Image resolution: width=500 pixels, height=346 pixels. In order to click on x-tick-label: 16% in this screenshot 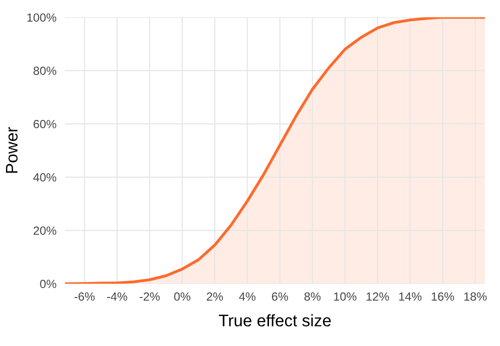, I will do `click(443, 296)`.